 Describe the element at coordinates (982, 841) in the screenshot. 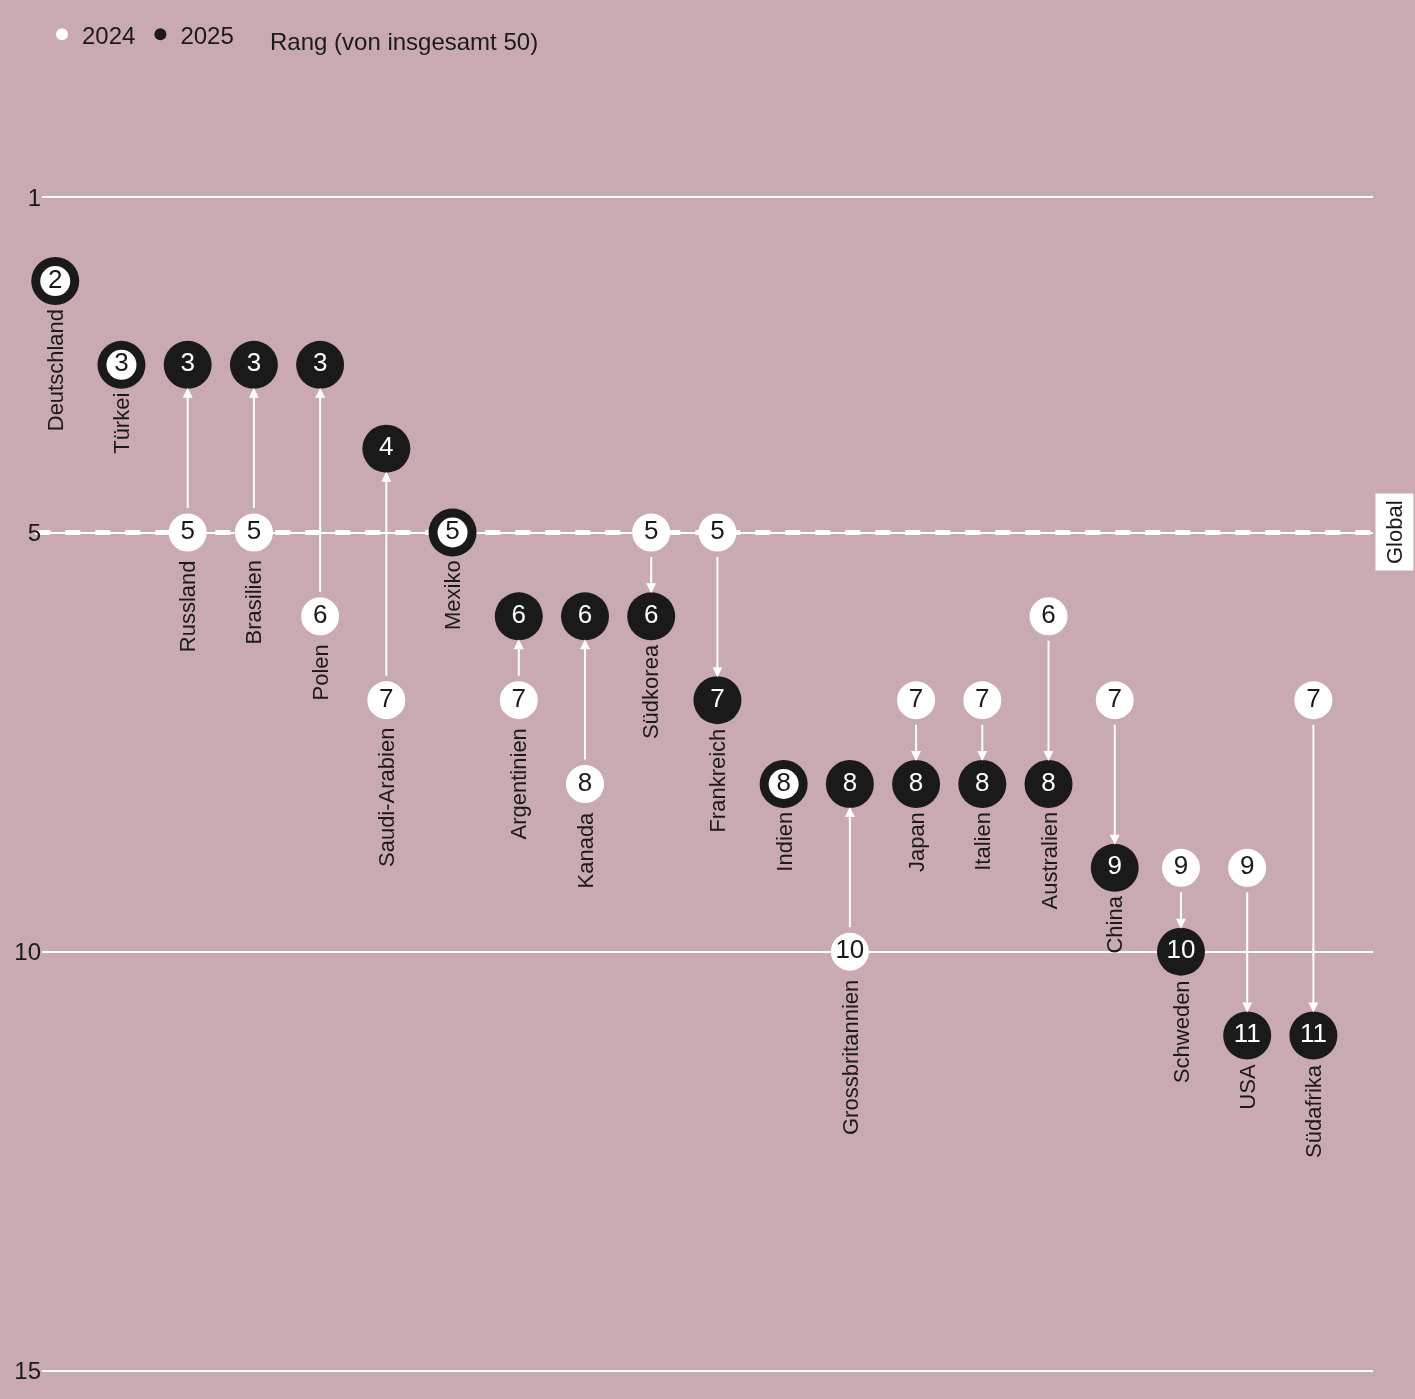

I see `x-tick-label: Italien` at that location.